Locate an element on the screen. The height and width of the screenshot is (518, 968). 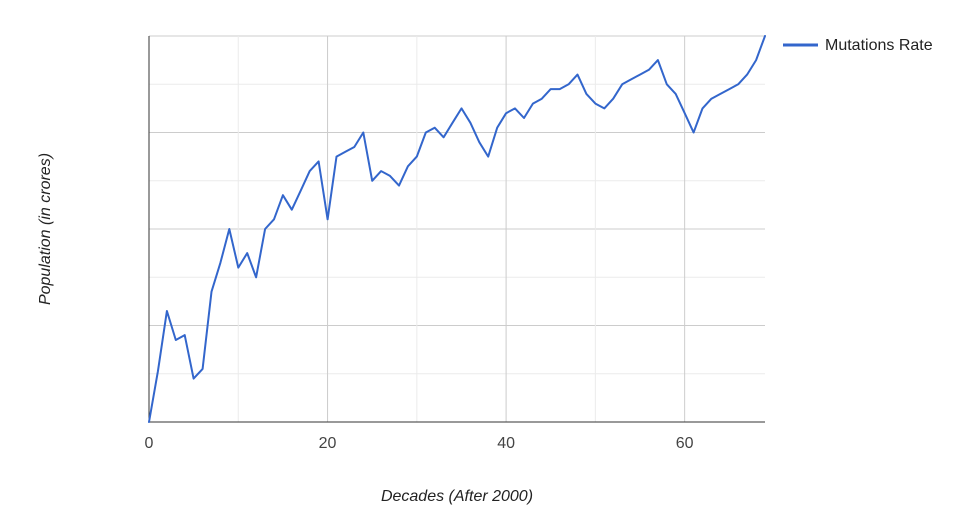
x-tick-label: 20 is located at coordinates (328, 443).